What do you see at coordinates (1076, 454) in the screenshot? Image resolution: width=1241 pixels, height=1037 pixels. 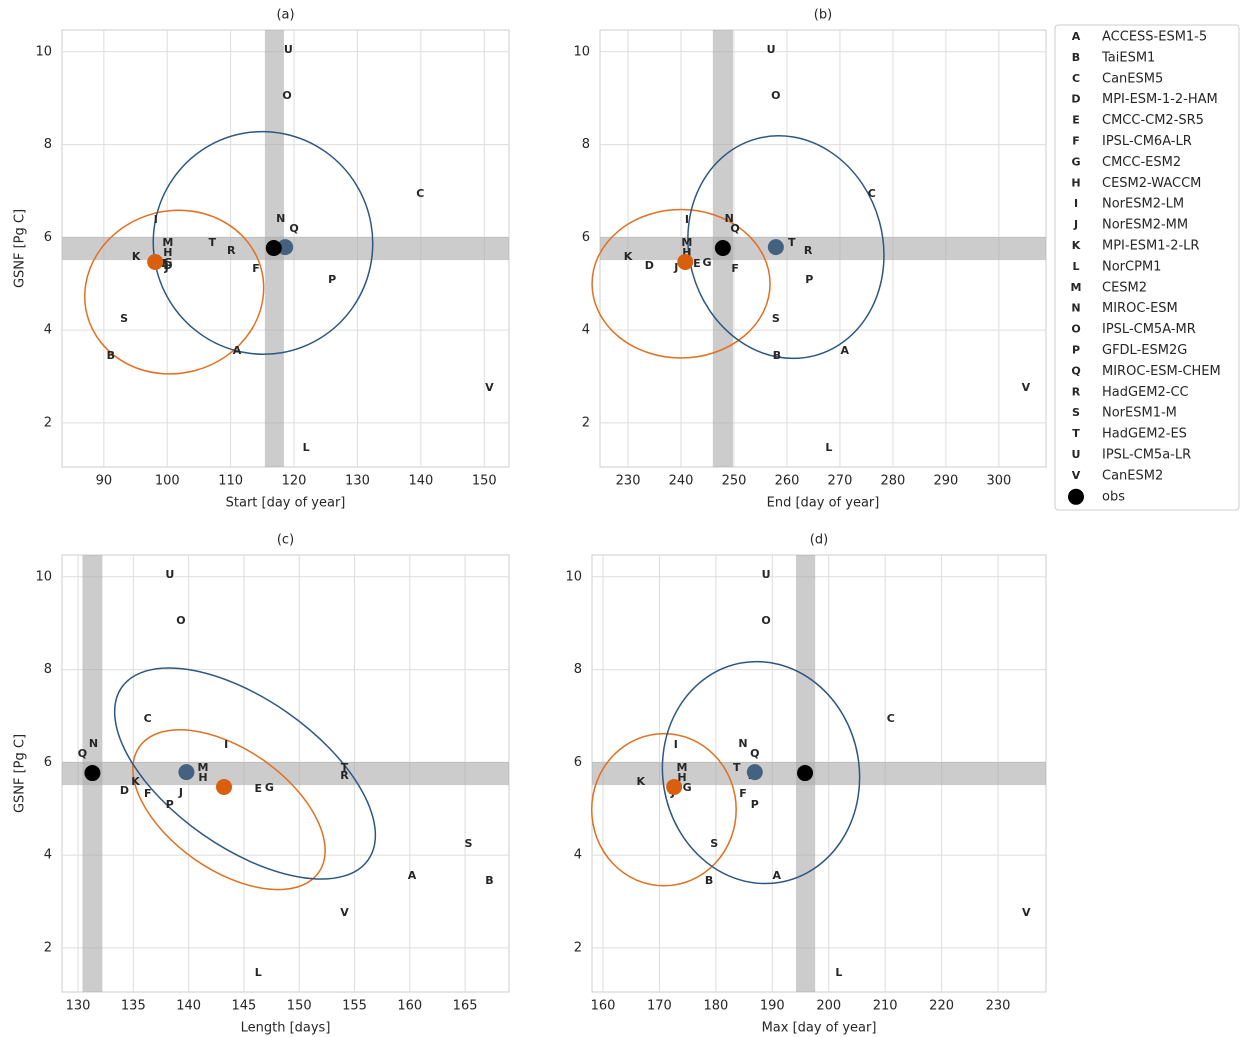 I see `legend-marker: U` at bounding box center [1076, 454].